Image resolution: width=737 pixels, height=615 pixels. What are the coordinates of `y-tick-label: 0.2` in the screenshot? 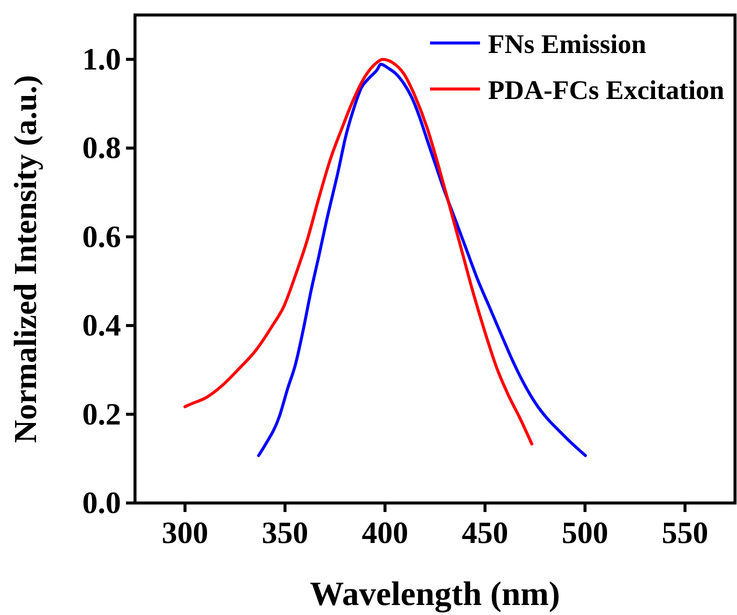 It's located at (101, 414).